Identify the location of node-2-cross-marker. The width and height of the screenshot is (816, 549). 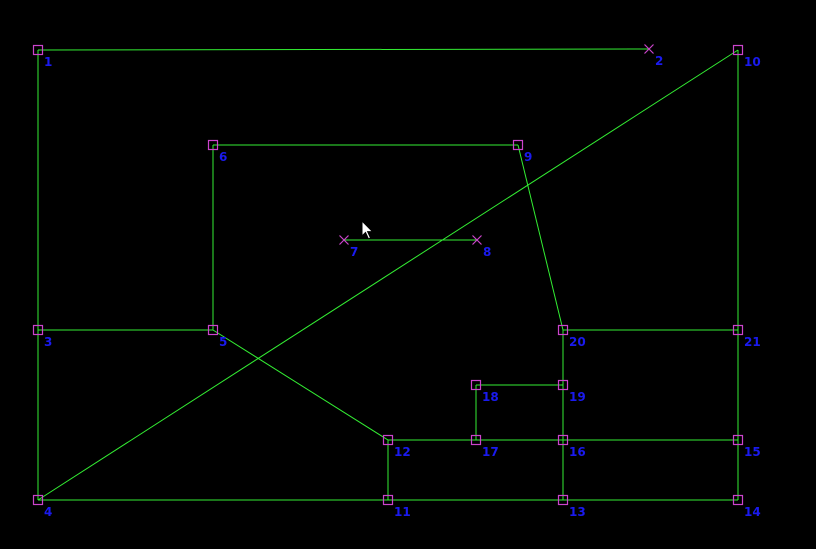
(649, 49).